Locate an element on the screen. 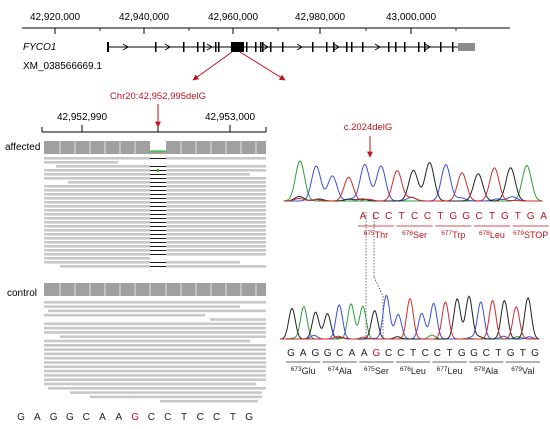  zoom-arrow-left is located at coordinates (212, 66).